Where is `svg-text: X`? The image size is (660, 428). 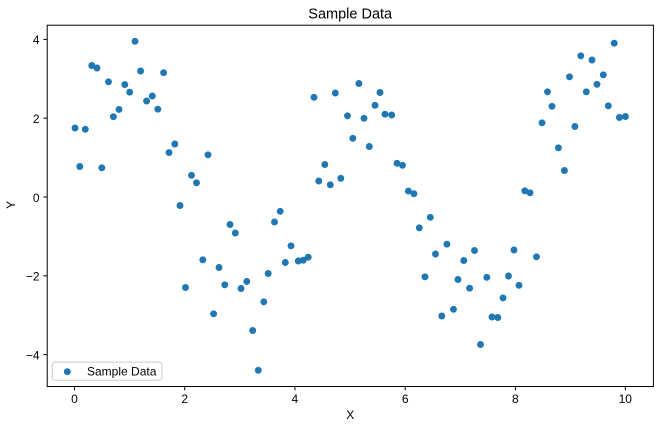 svg-text: X is located at coordinates (350, 415).